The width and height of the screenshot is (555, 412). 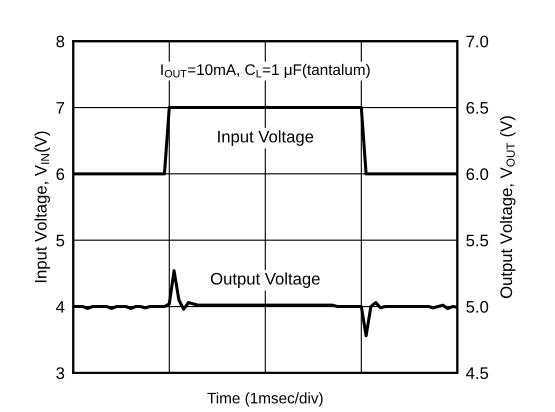 I want to click on y2-tick-label: 7.0, so click(x=477, y=42).